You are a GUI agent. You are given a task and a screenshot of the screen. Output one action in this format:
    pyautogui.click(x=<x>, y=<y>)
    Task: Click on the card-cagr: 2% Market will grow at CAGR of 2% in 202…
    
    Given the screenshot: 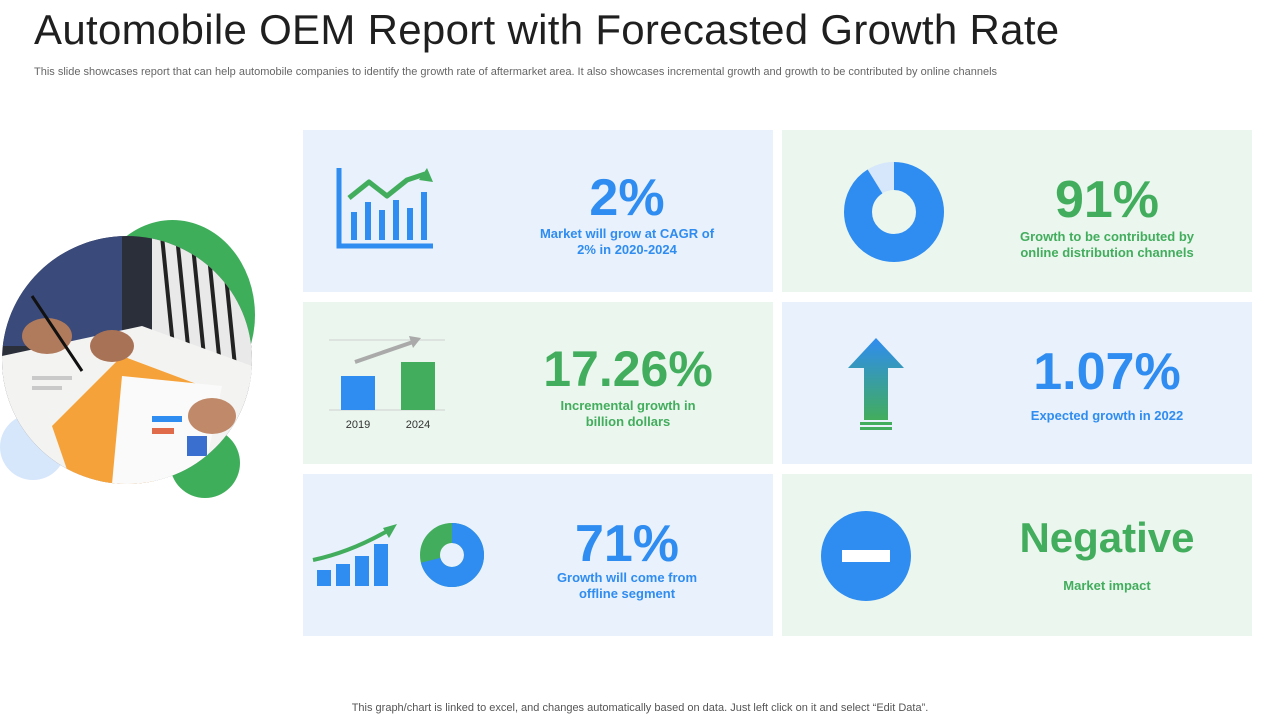 What is the action you would take?
    pyautogui.click(x=538, y=211)
    